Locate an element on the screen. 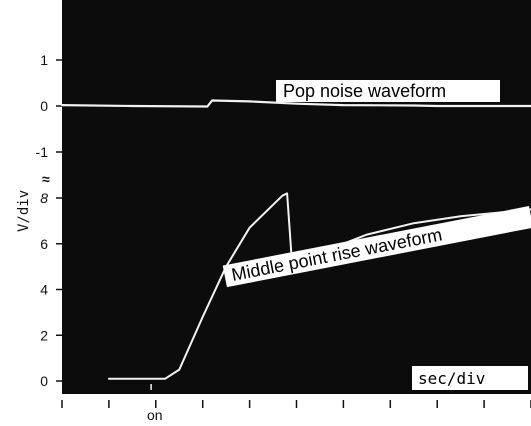  y-tick-label-lower-1: 6 is located at coordinates (44, 244).